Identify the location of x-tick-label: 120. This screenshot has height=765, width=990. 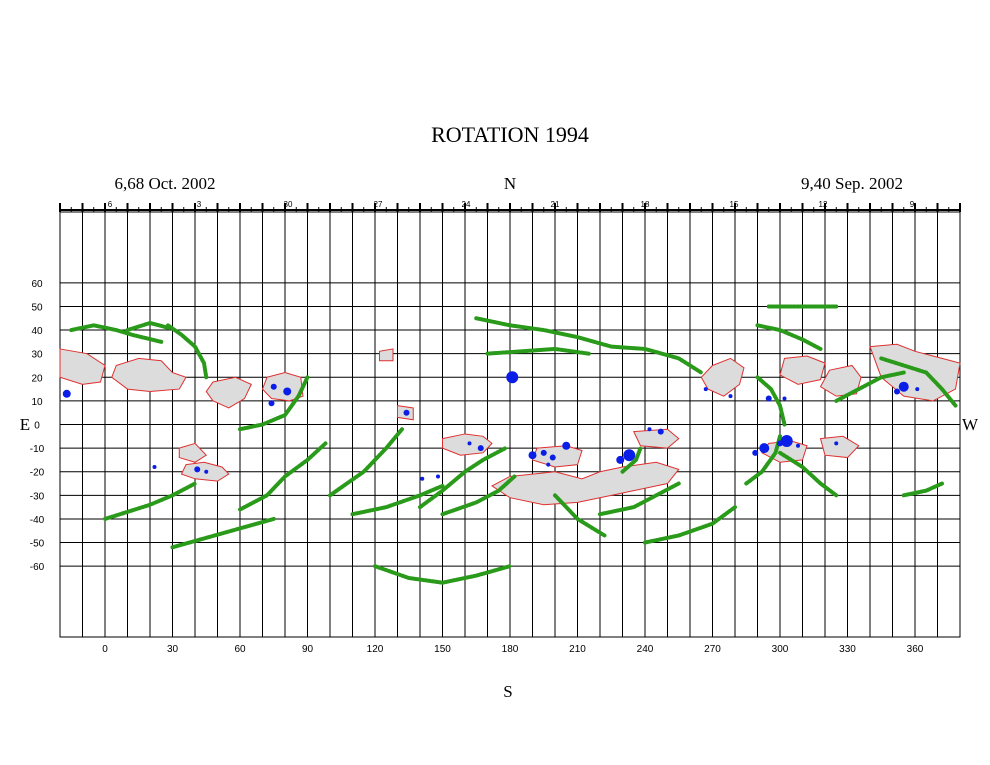
(375, 649).